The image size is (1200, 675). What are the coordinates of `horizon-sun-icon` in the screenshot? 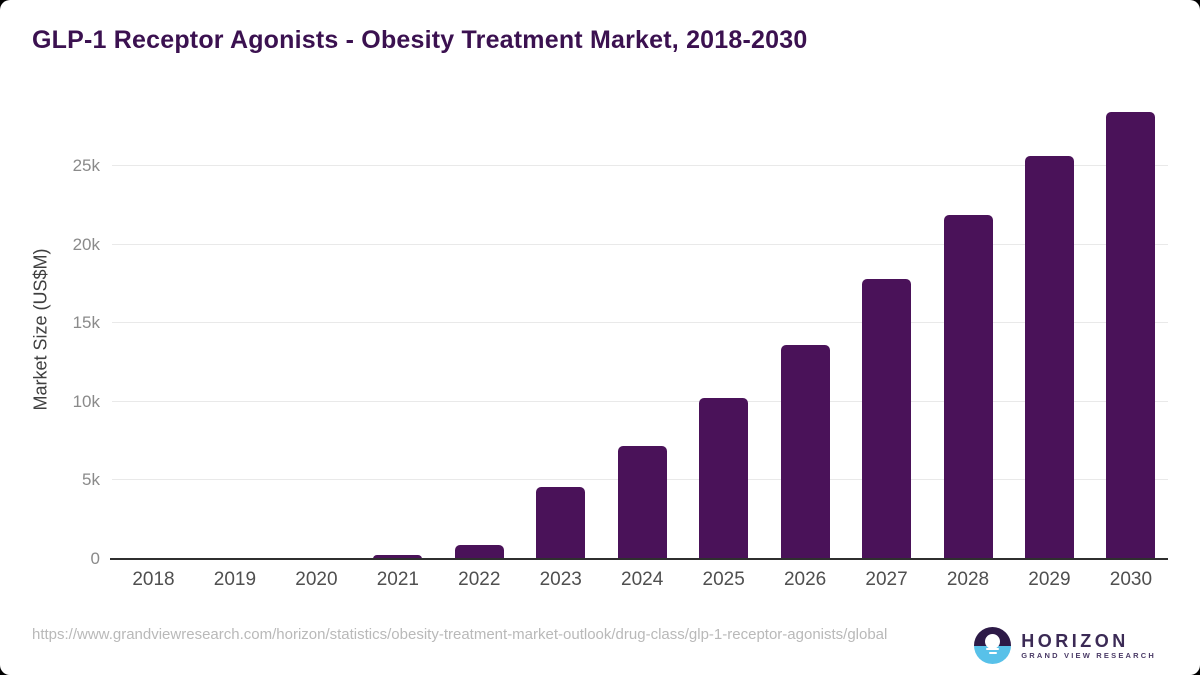 It's located at (993, 645).